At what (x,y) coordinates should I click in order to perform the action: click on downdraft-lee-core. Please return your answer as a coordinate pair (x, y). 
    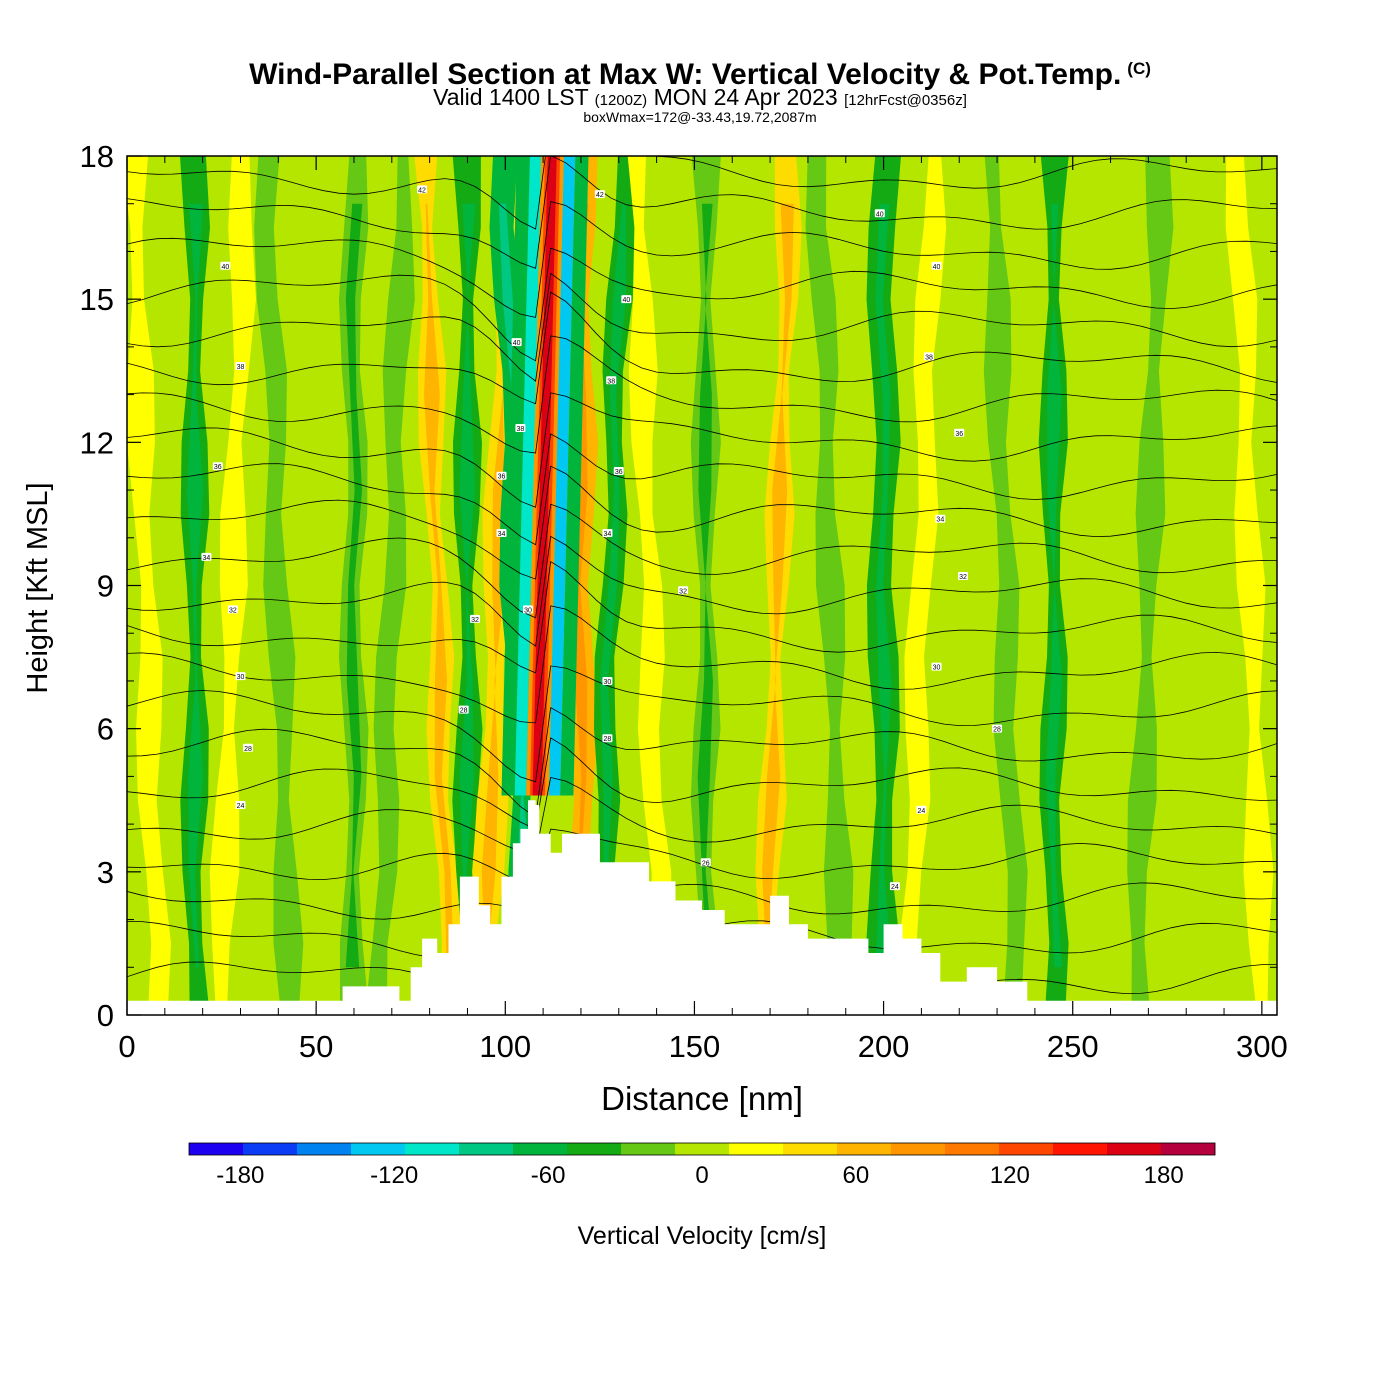
    Looking at the image, I should click on (562, 476).